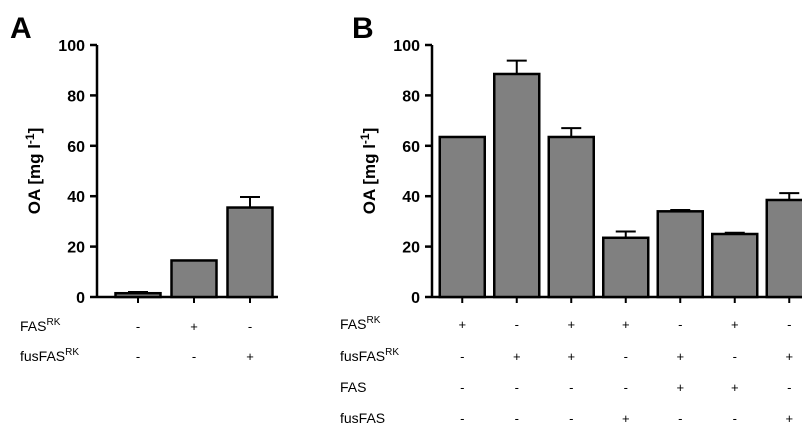 This screenshot has height=428, width=802. What do you see at coordinates (369, 131) in the screenshot?
I see `panel-b-y-axis-label-close: ]` at bounding box center [369, 131].